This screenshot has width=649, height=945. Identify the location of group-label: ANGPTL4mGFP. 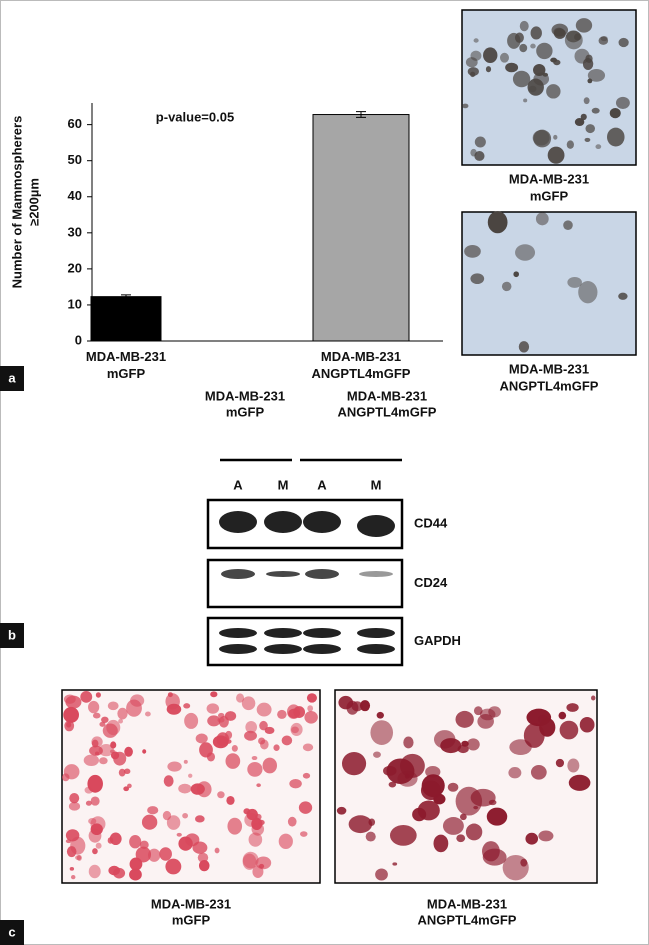
(387, 411).